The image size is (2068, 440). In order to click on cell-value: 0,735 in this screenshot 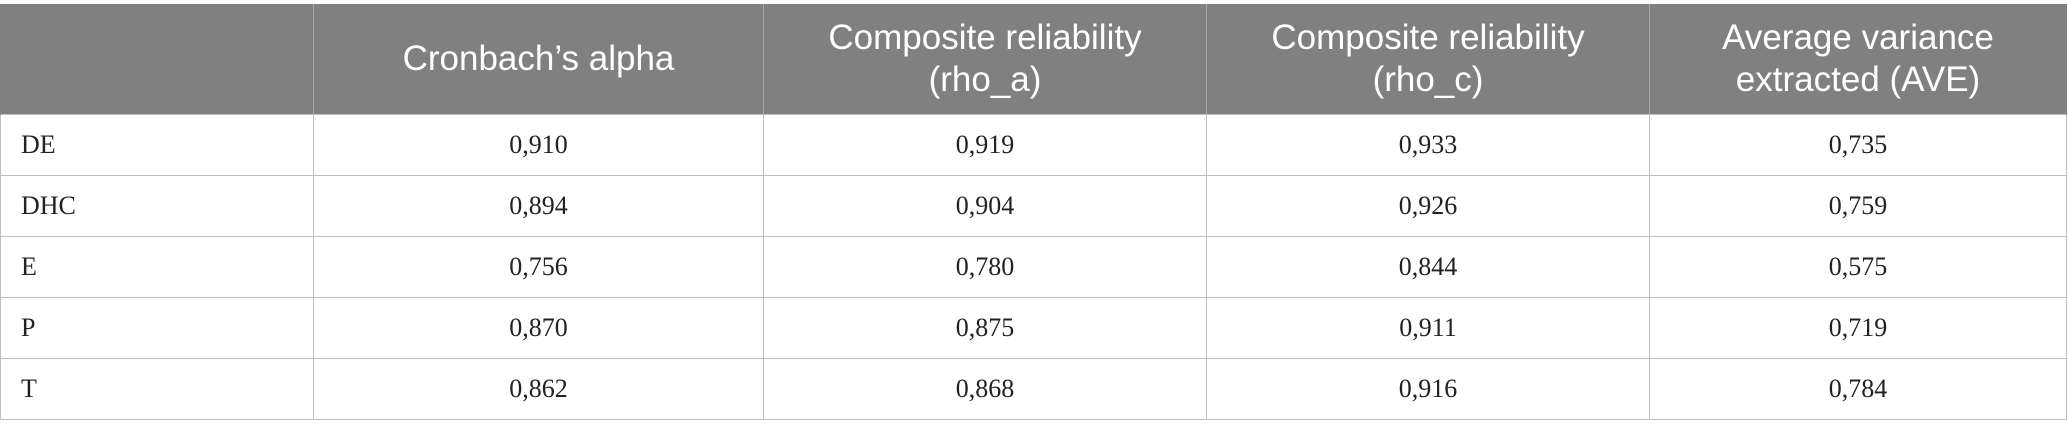, I will do `click(1858, 144)`.